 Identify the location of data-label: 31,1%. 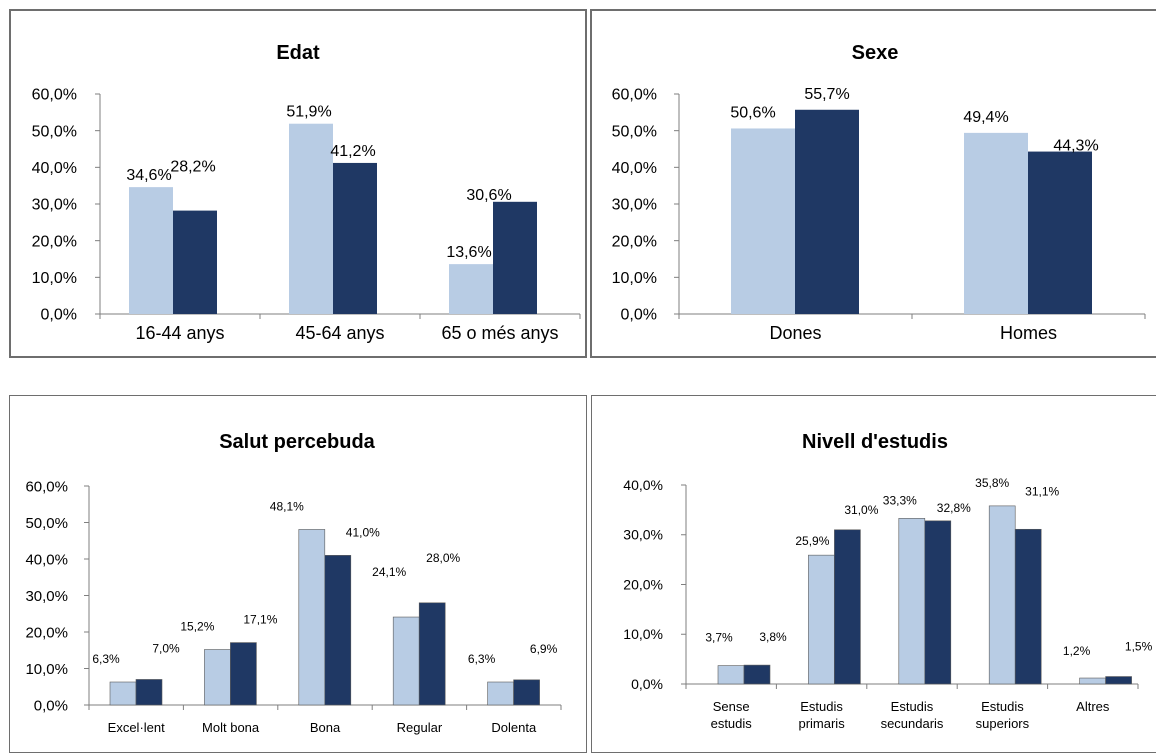
(1042, 491).